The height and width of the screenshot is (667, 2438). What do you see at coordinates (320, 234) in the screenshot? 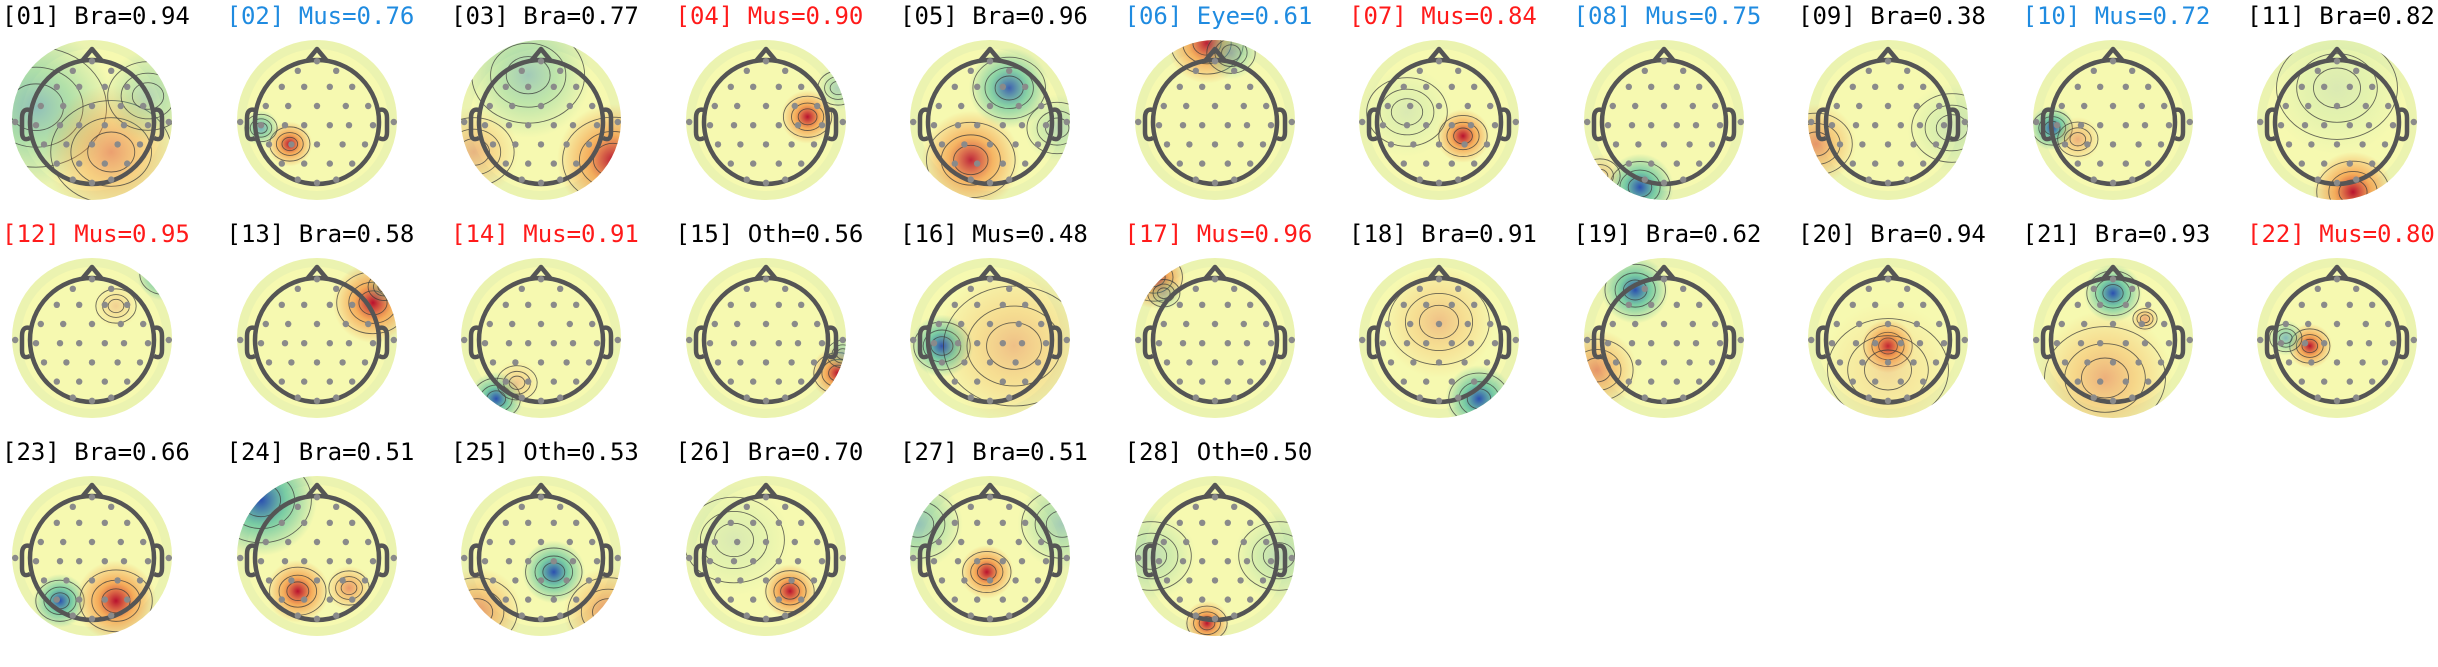
I see `component-label: [13] Bra=0.58` at bounding box center [320, 234].